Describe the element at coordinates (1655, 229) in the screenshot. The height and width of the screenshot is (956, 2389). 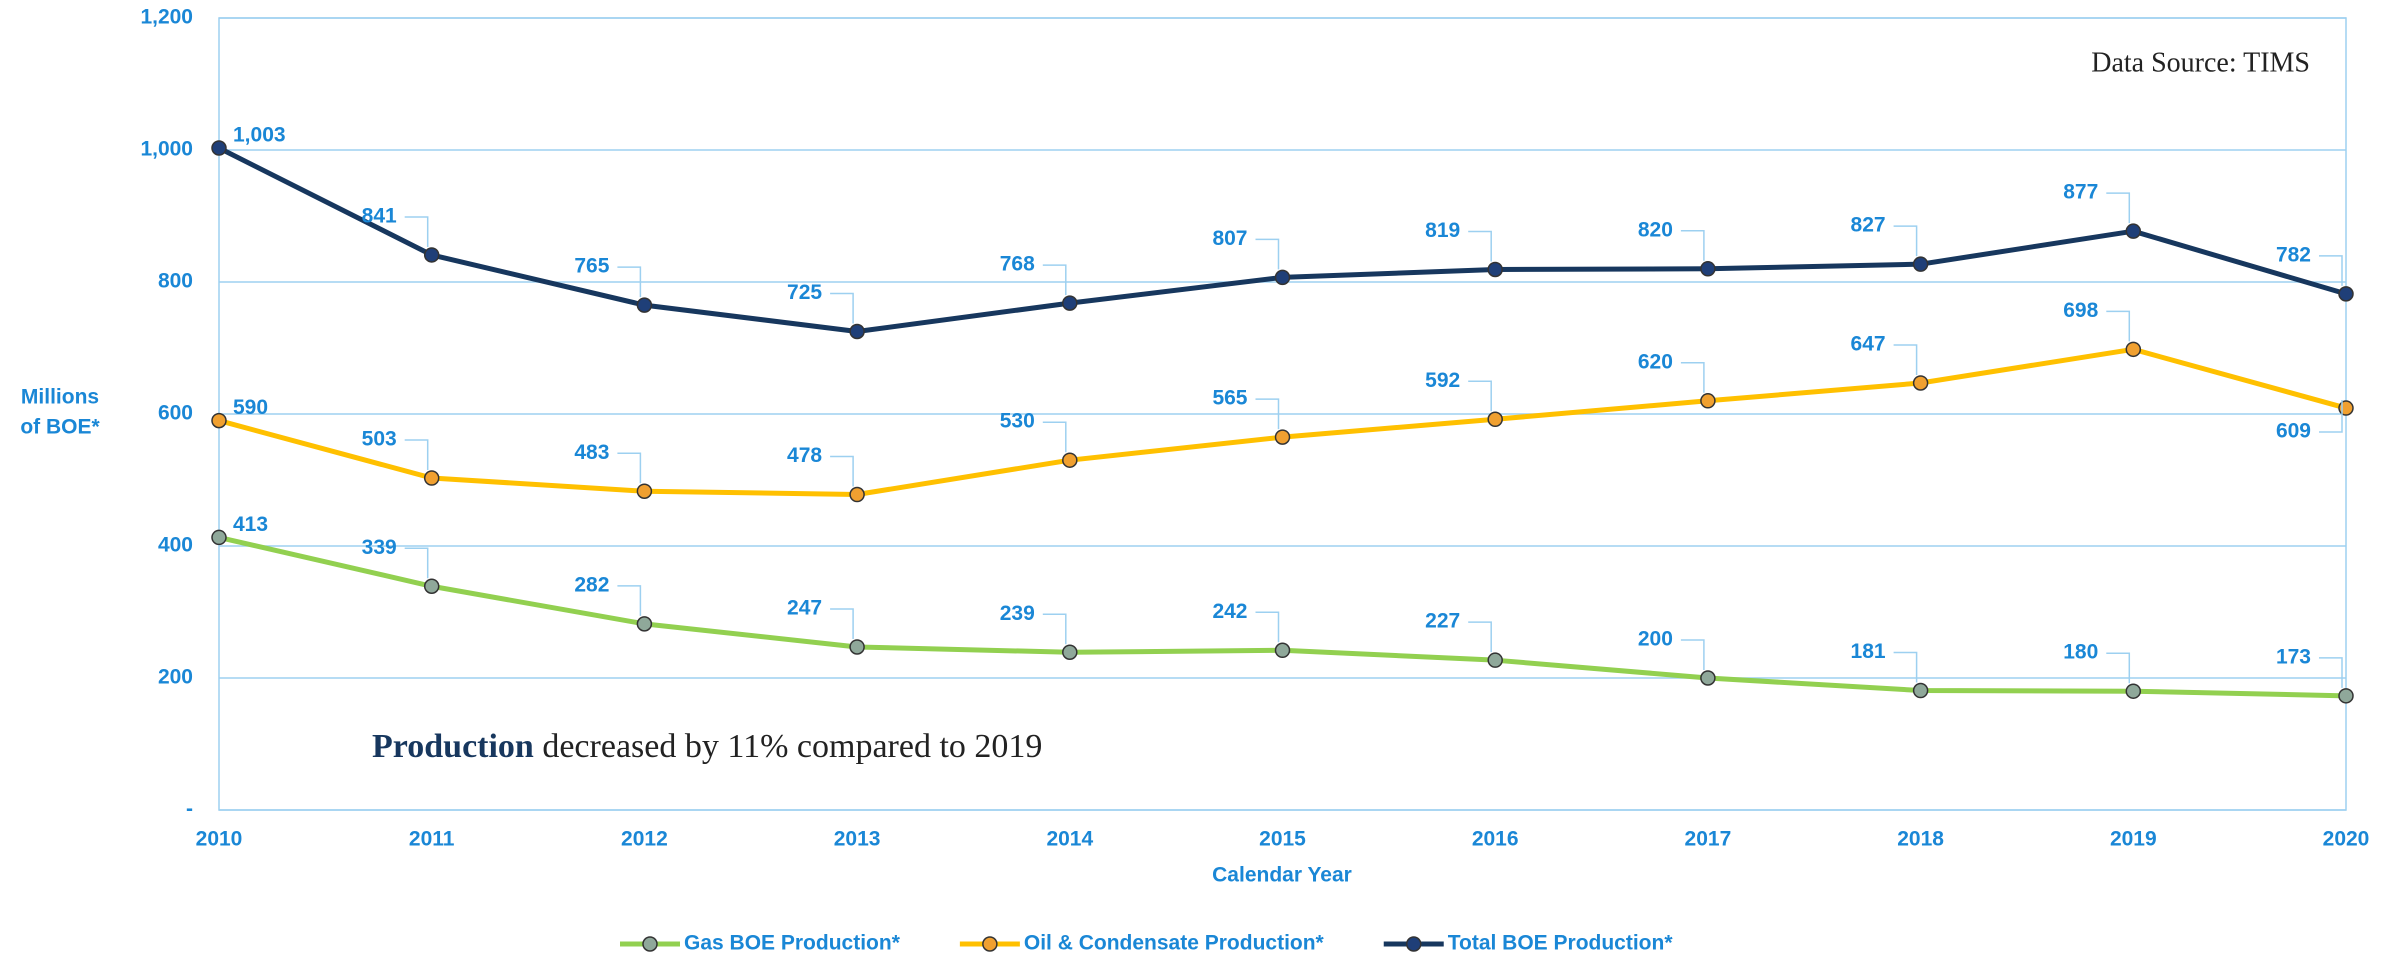
I see `data-label: 820` at that location.